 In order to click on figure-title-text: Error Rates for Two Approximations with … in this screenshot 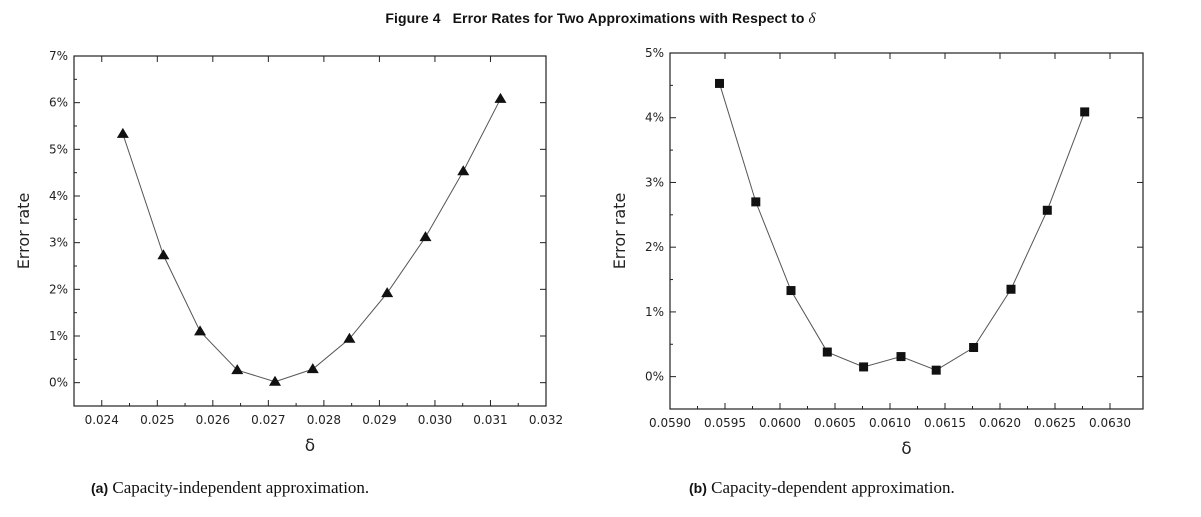, I will do `click(628, 18)`.